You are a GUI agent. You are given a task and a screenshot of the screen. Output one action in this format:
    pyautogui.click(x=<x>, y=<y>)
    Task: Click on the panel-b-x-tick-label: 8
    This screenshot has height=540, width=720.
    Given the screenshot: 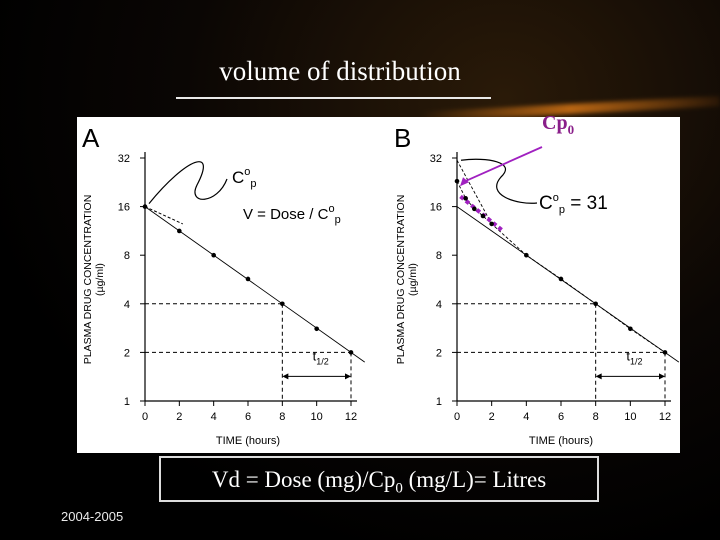 What is the action you would take?
    pyautogui.click(x=596, y=417)
    